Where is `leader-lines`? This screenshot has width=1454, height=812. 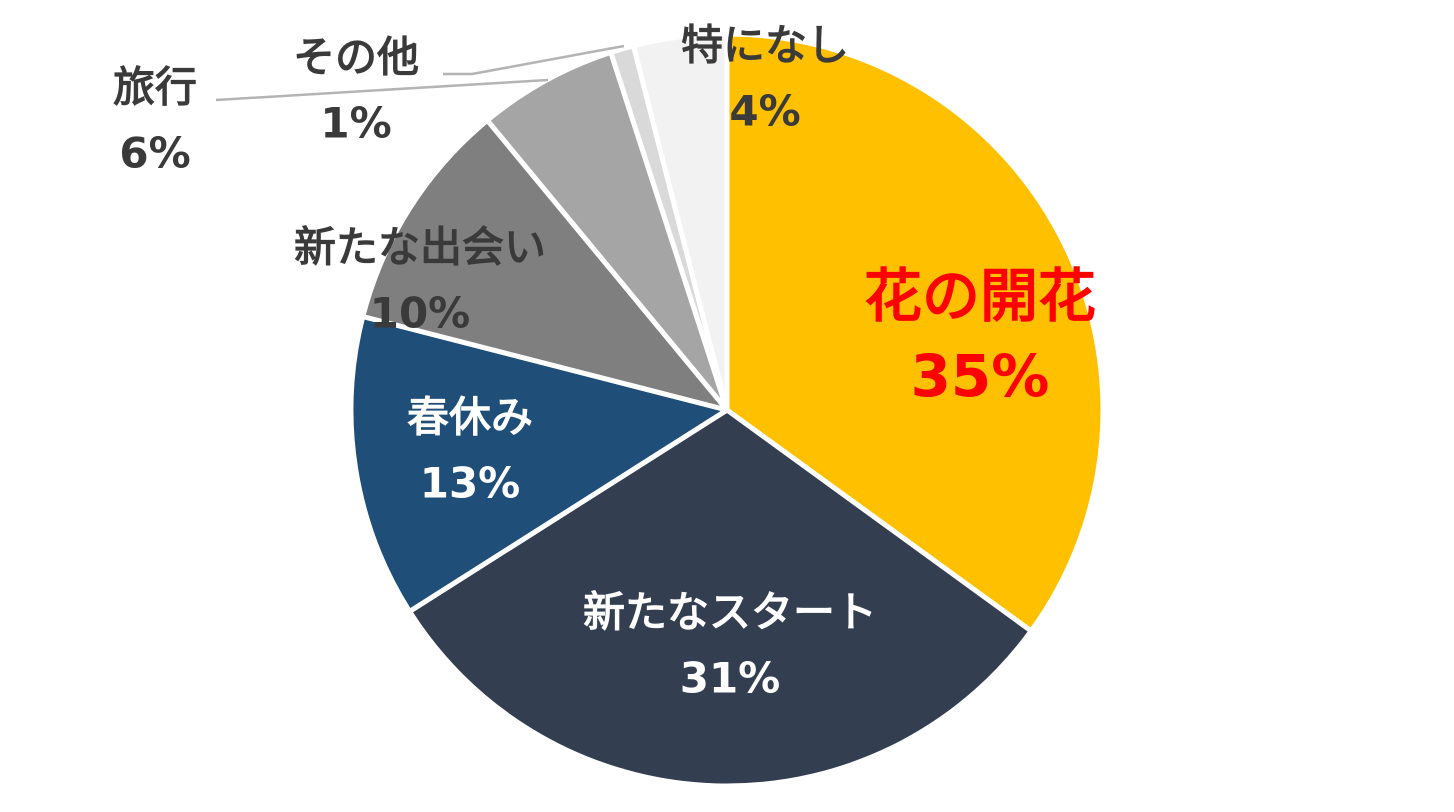 leader-lines is located at coordinates (420, 73).